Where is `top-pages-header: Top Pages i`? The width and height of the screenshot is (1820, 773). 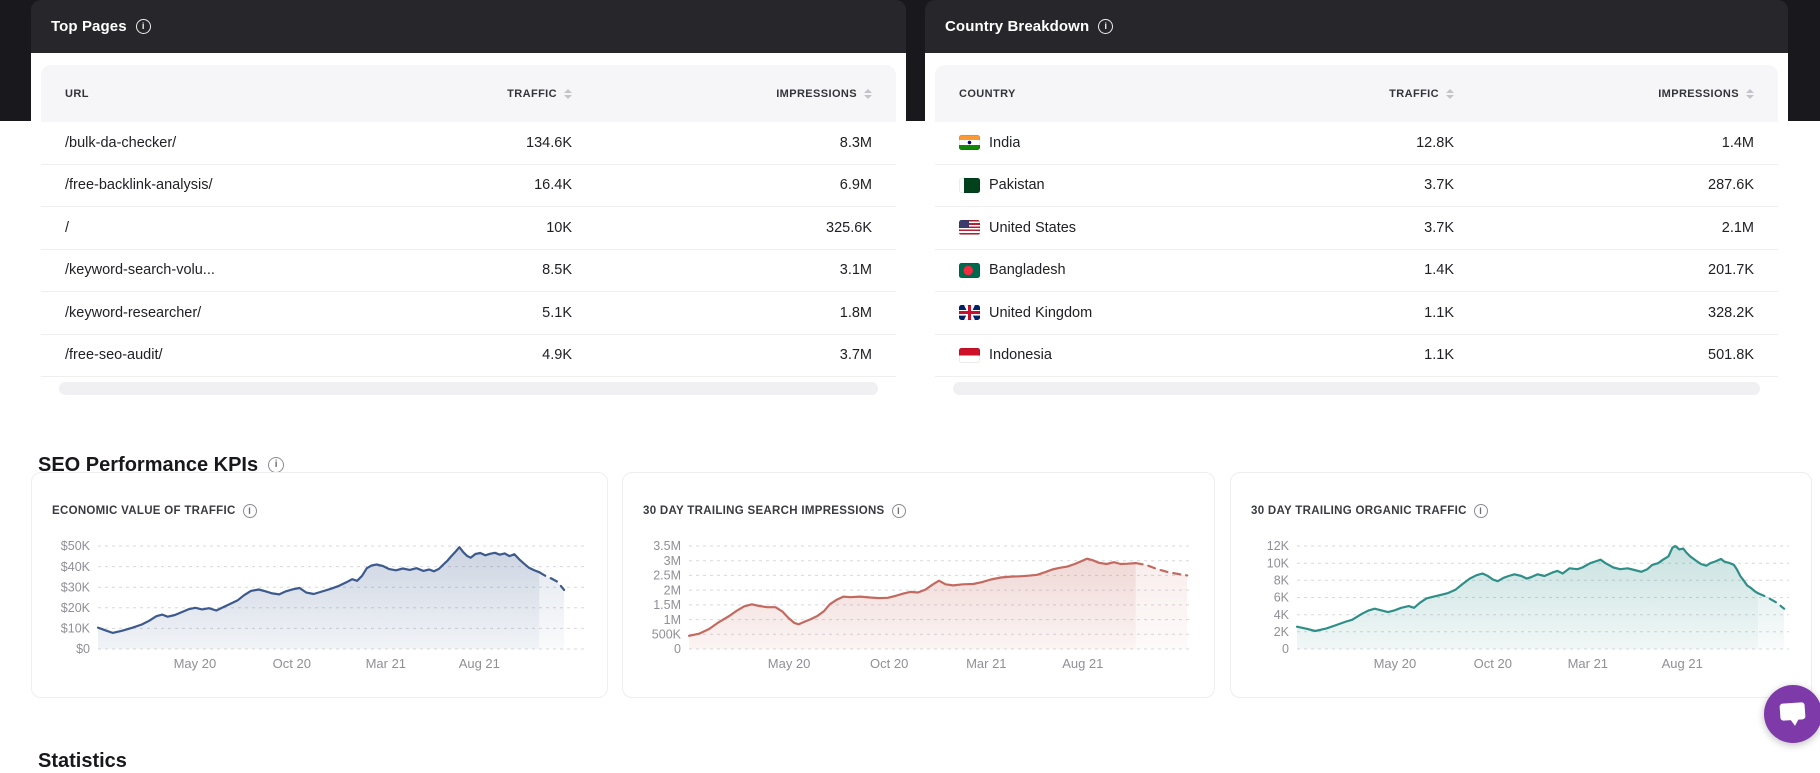 top-pages-header: Top Pages i is located at coordinates (468, 26).